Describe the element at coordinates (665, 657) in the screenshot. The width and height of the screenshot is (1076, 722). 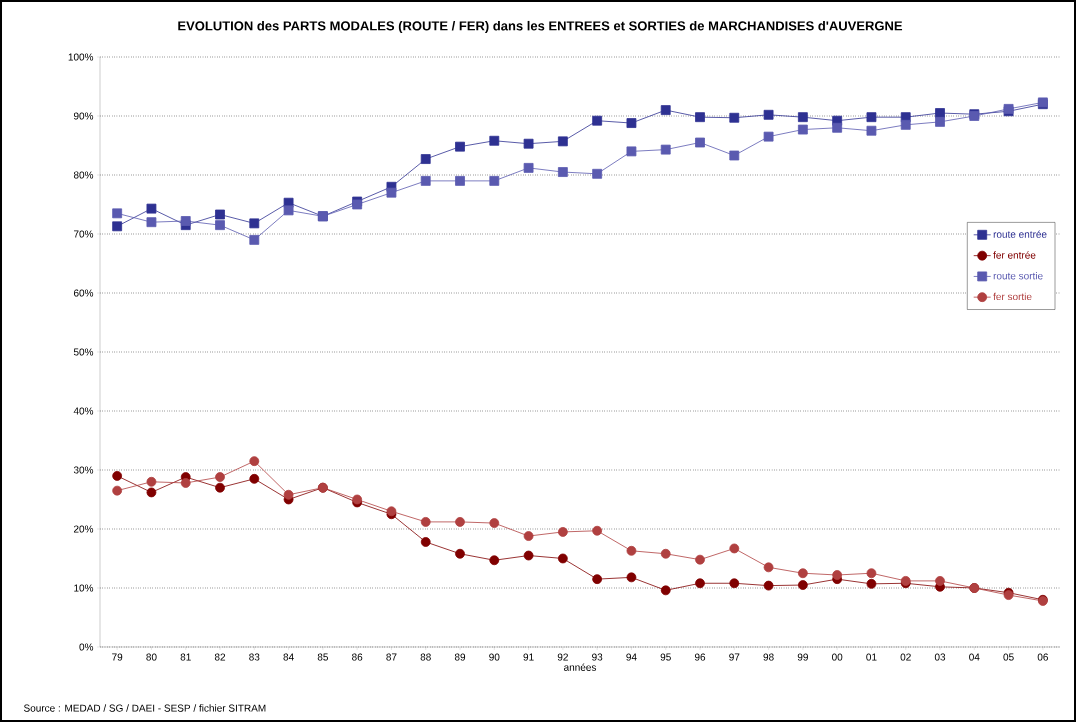
I see `x-tick-label: 95` at that location.